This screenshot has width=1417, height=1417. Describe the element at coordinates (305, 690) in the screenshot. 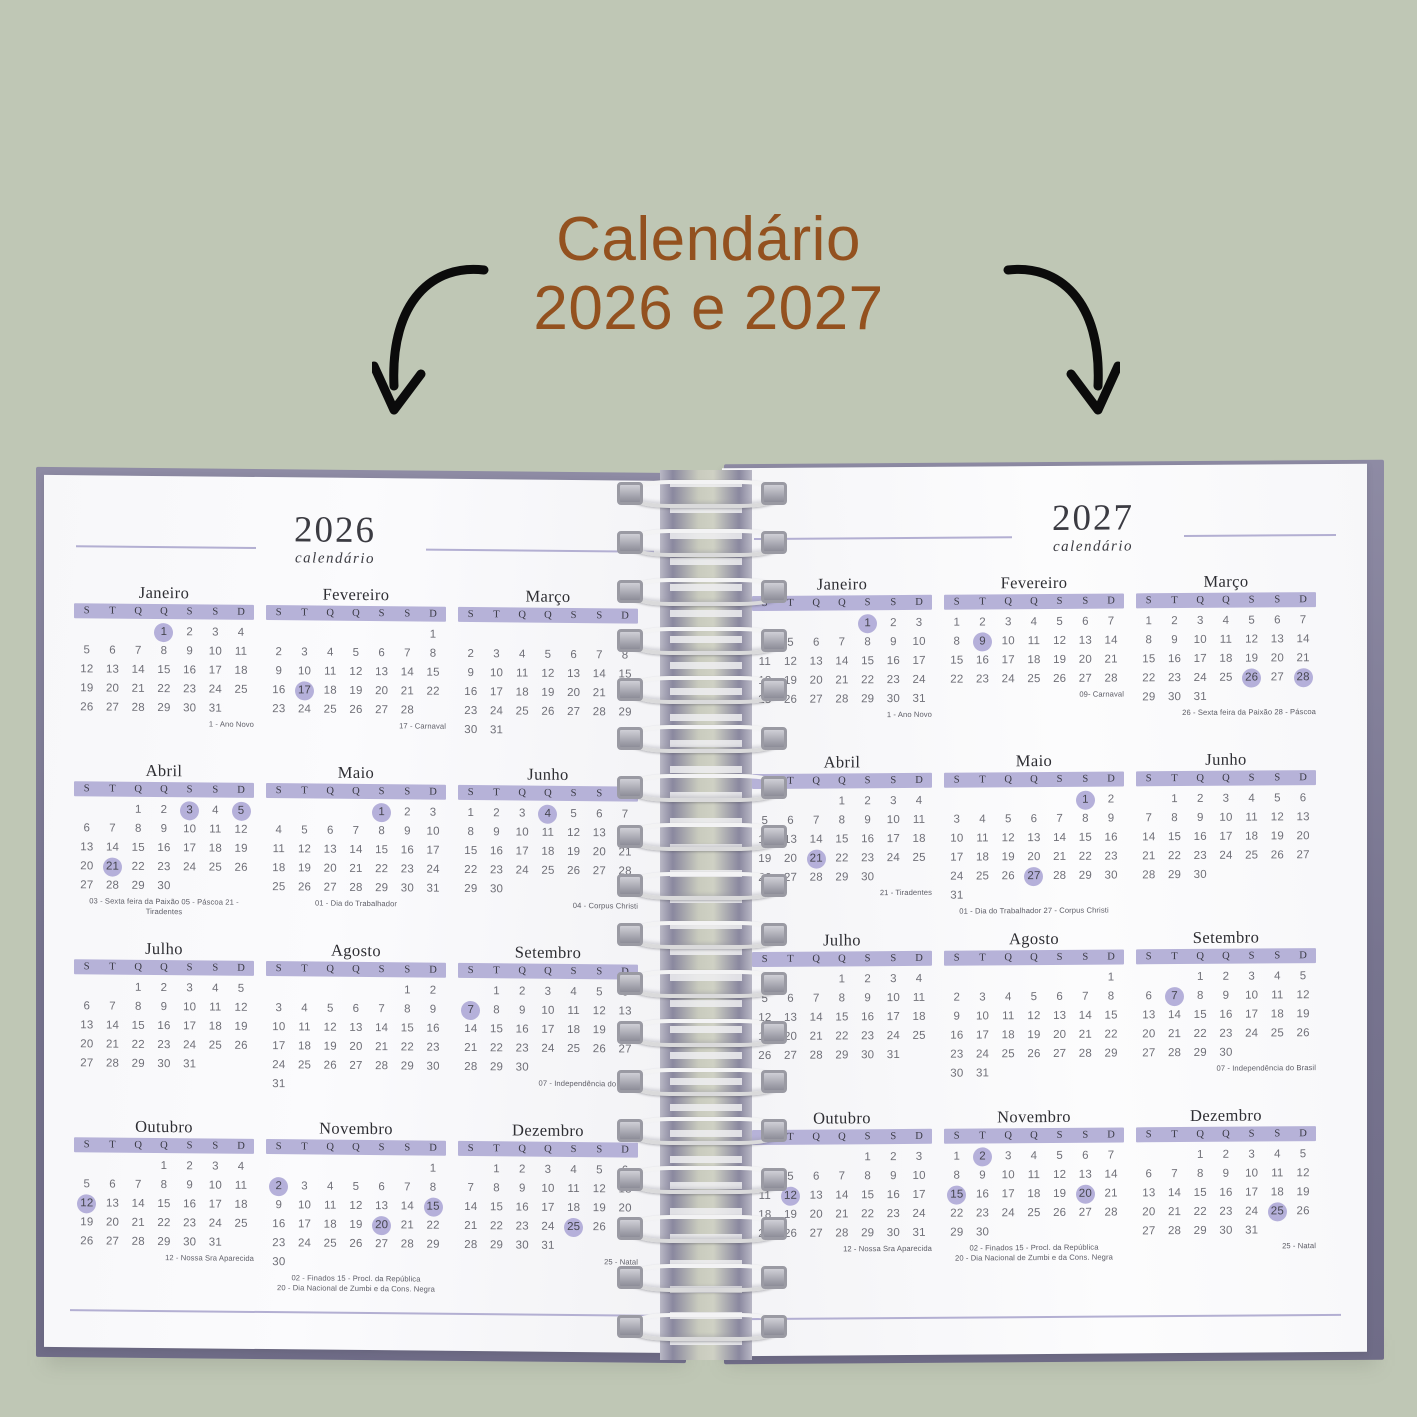

I see `day-cell-holiday: 17` at that location.